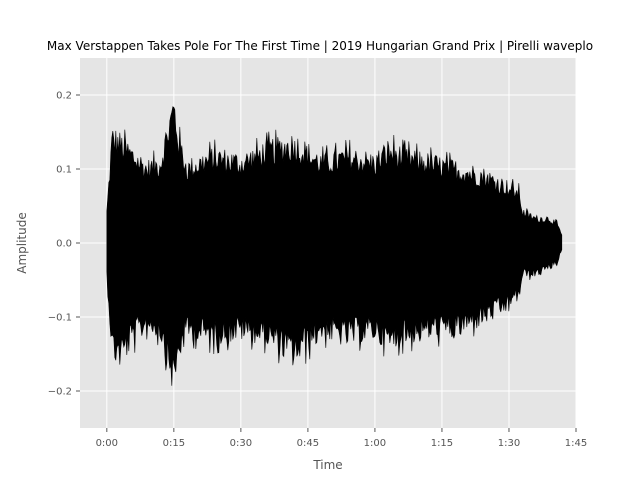  I want to click on x-tick-label: 1:00, so click(375, 443).